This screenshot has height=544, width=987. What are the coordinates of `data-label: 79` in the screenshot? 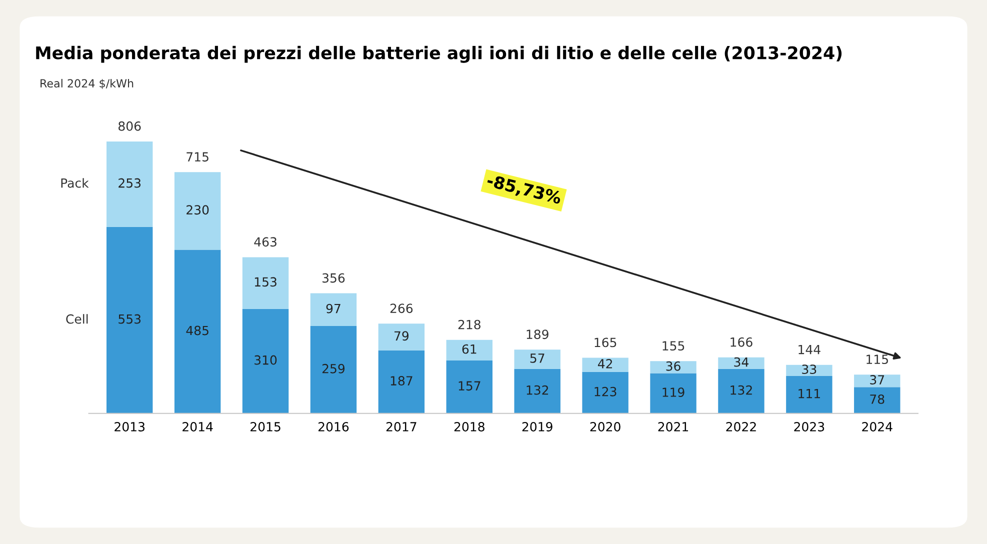 It's located at (401, 336).